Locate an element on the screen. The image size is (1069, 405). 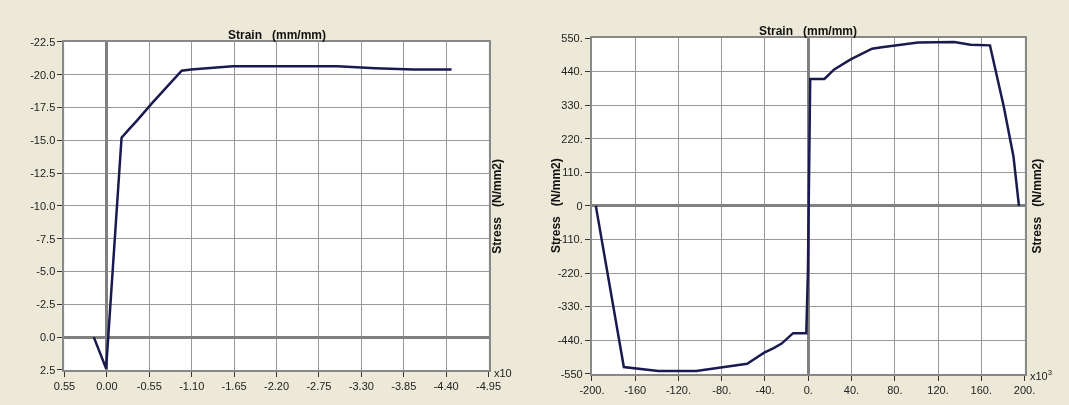
x-tick-label: -0.55 is located at coordinates (149, 386).